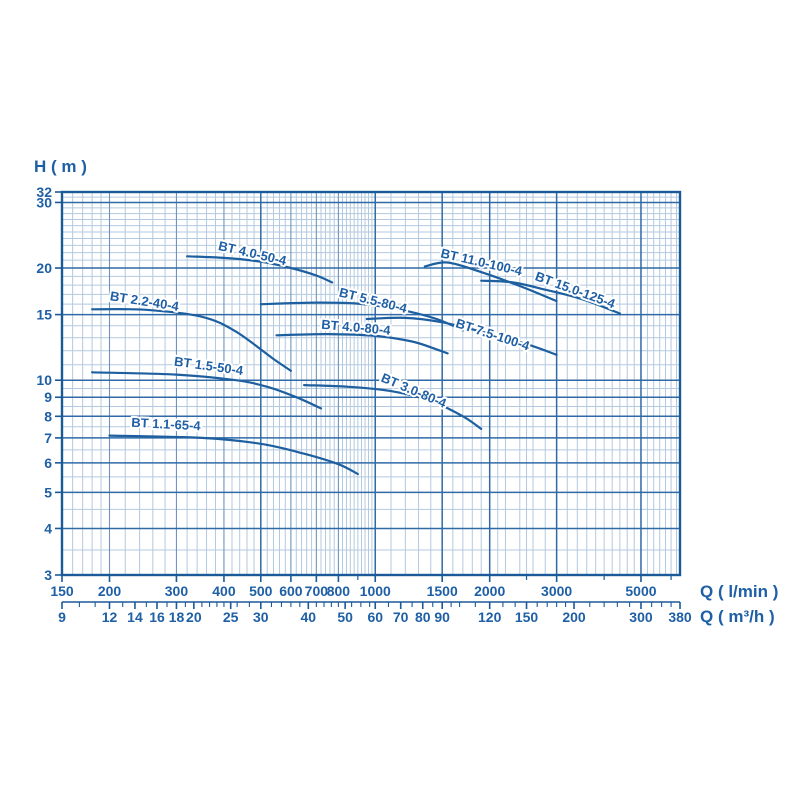  I want to click on x-tick-label-lmin: 800, so click(339, 591).